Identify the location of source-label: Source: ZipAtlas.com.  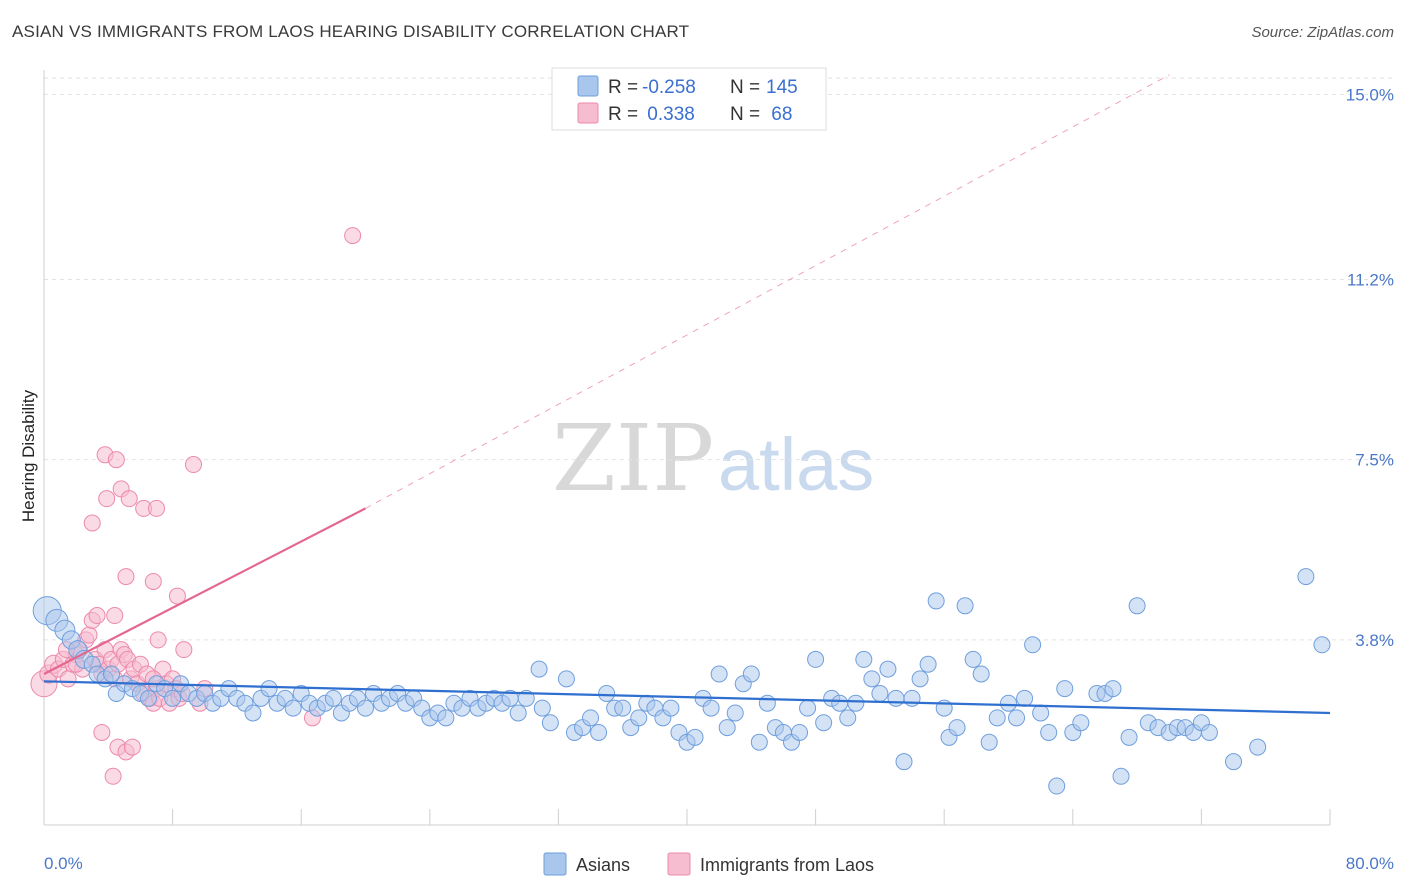
(1322, 32).